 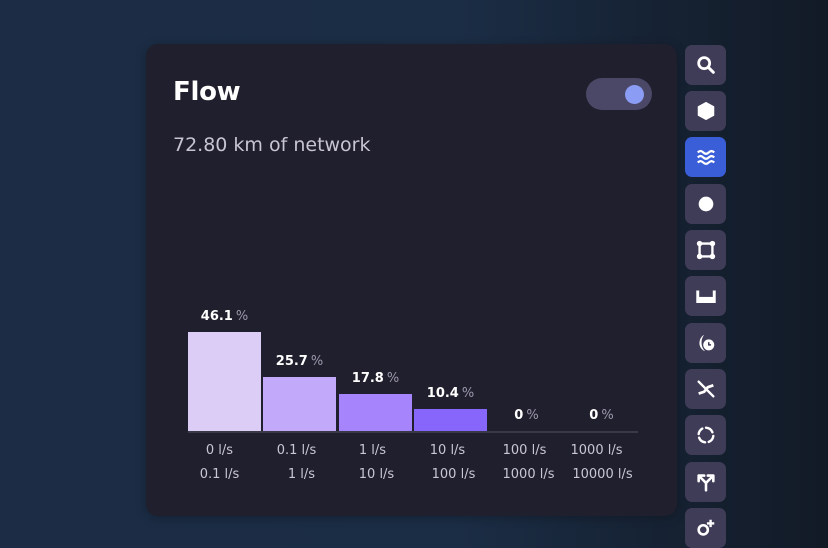 I want to click on age-layer-button, so click(x=705, y=343).